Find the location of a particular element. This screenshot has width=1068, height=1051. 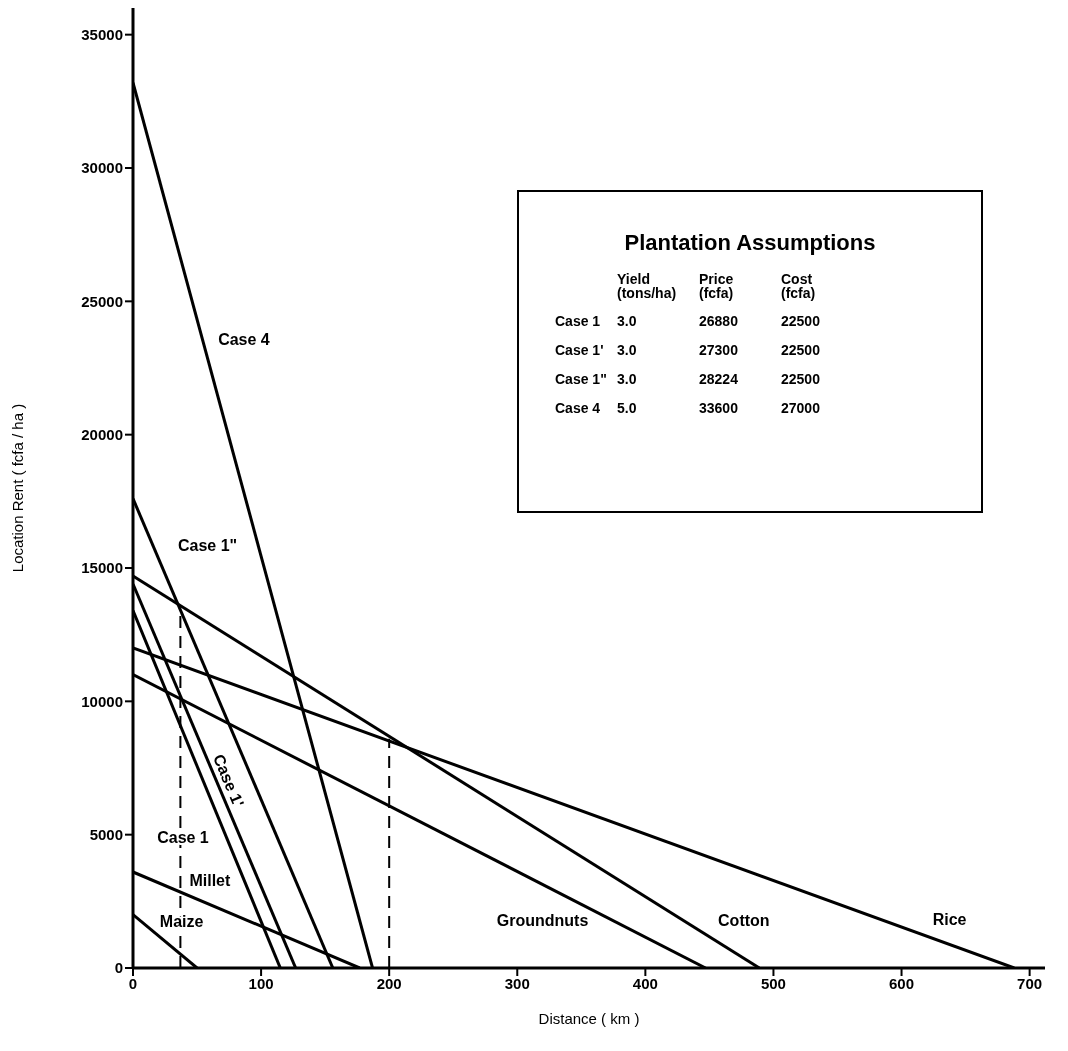

y-tick-label: 0 is located at coordinates (118, 968).